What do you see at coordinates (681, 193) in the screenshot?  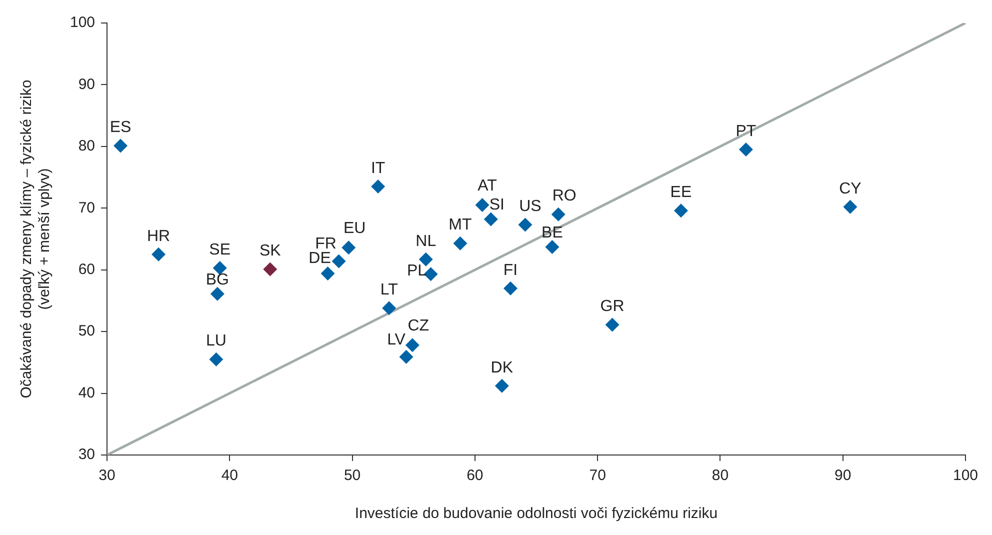 I see `series-label: EE` at bounding box center [681, 193].